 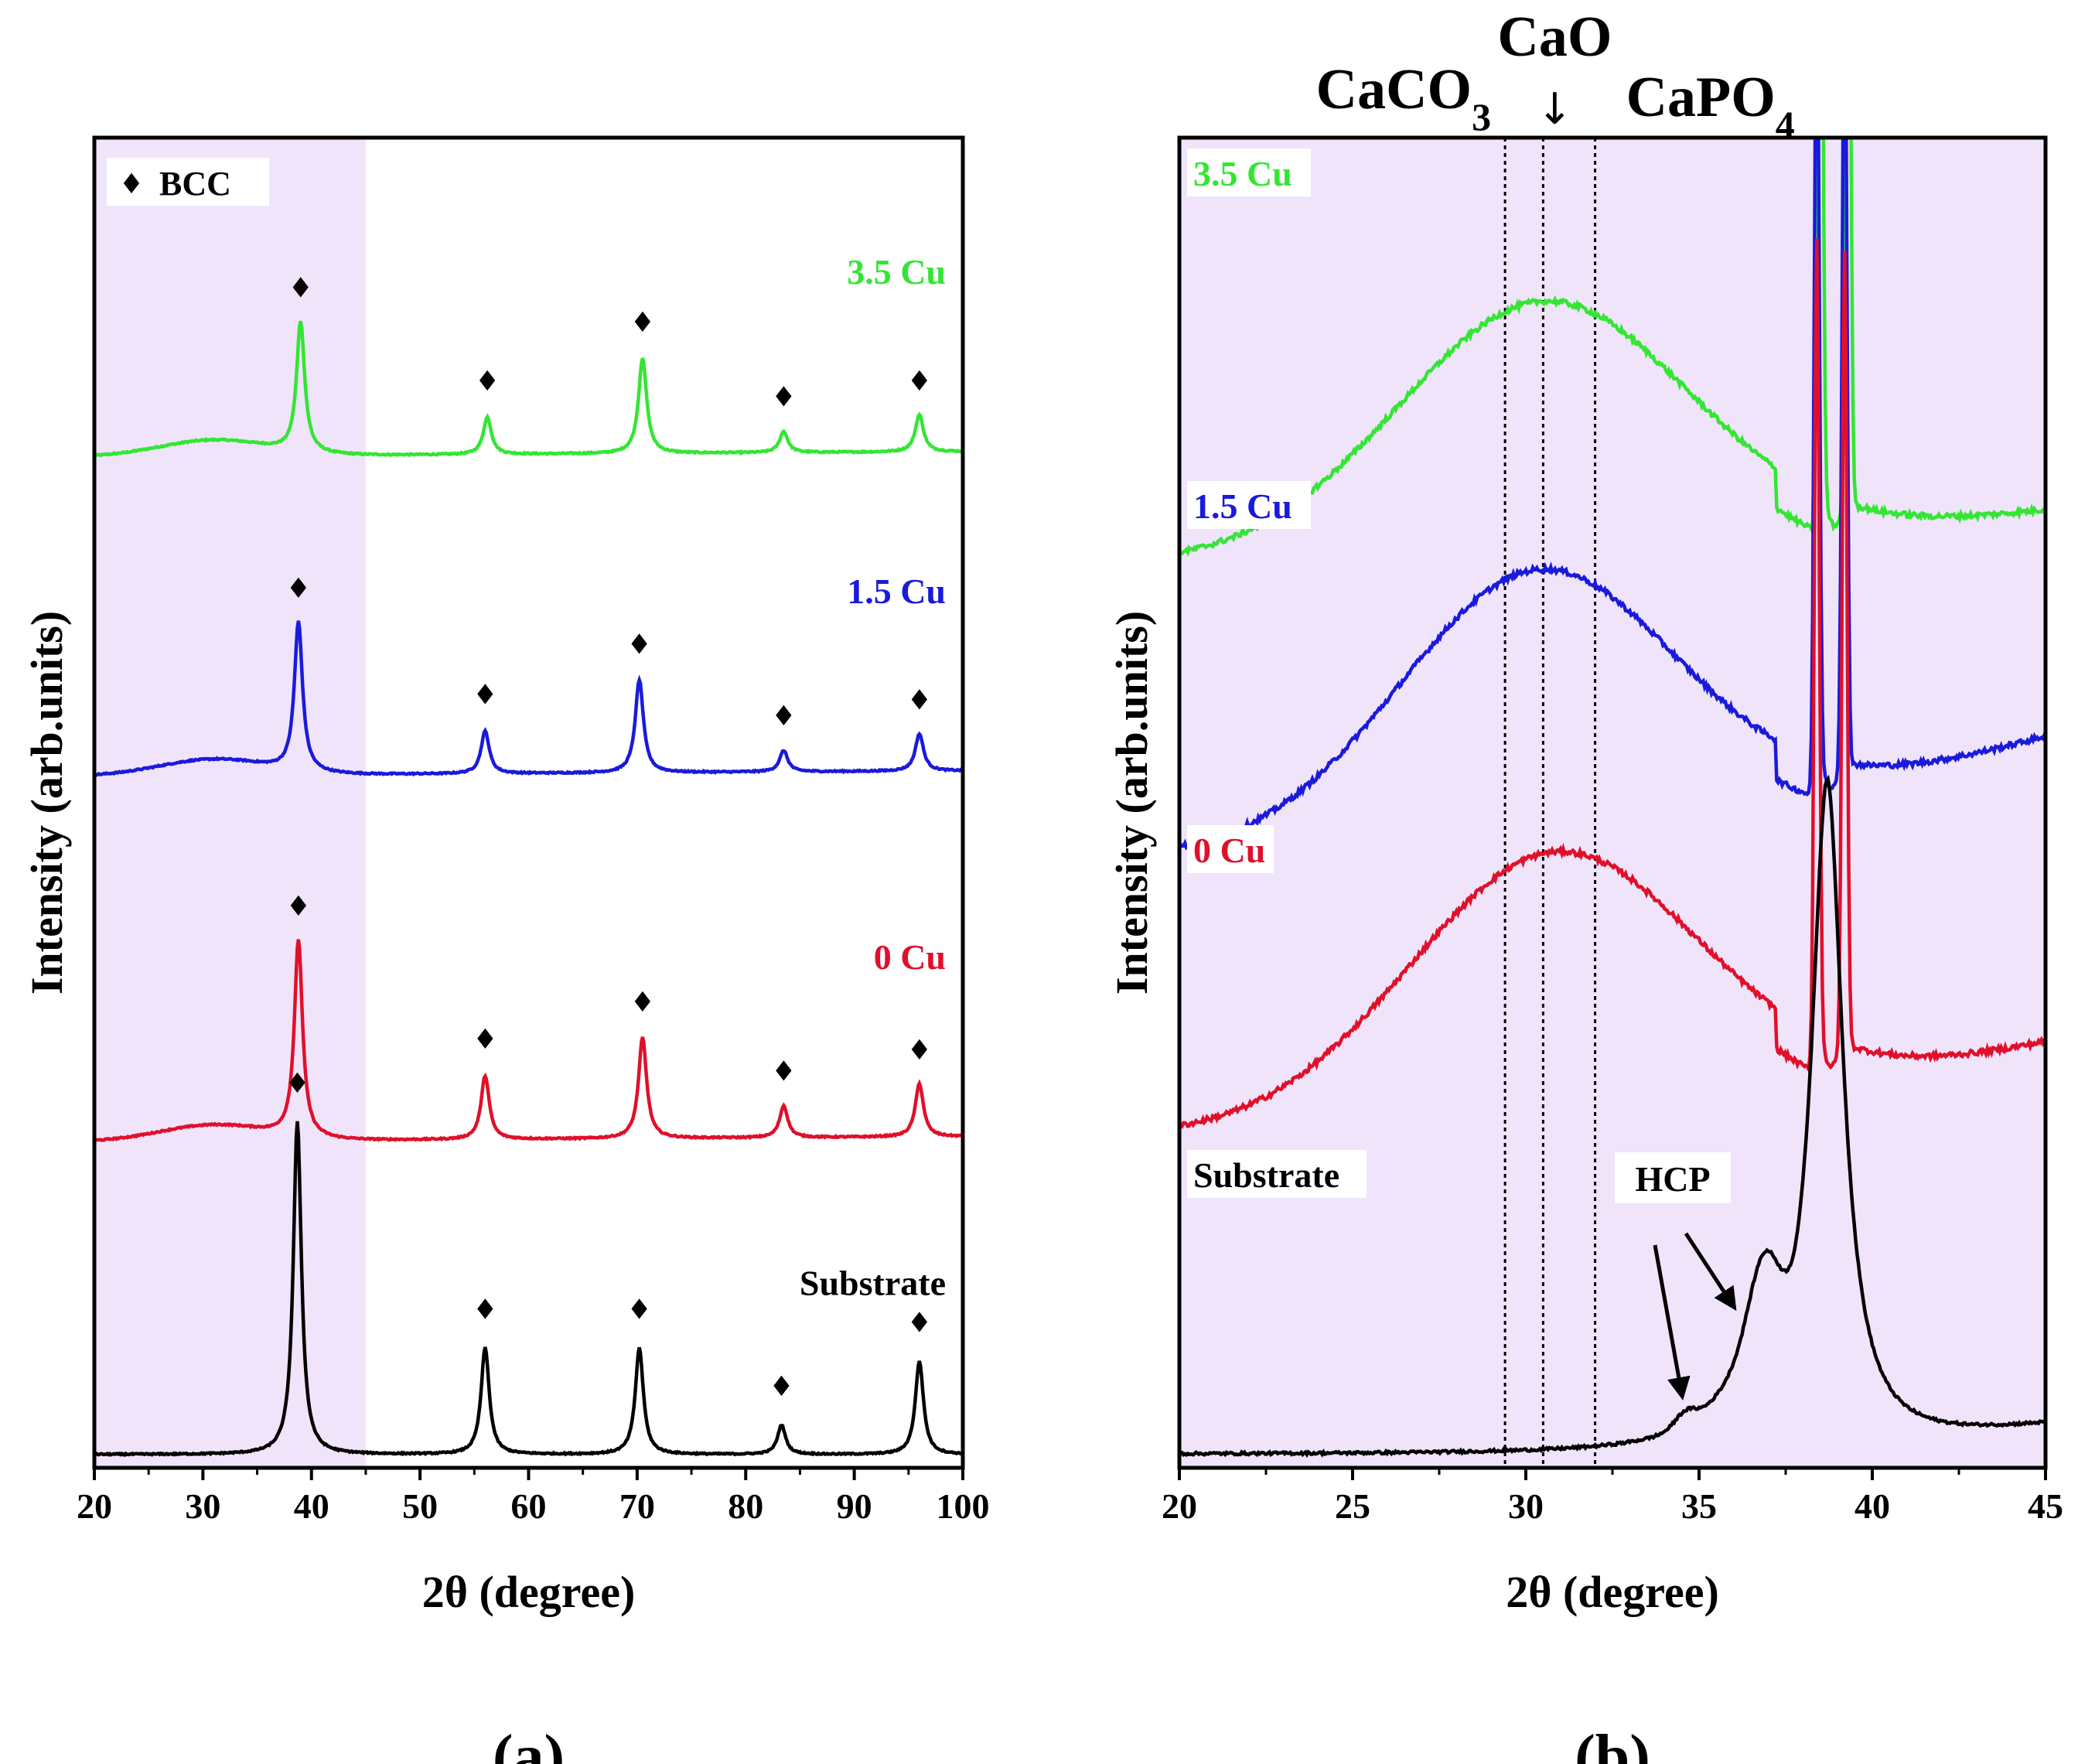 I want to click on down-arrow-glyph: ↓, so click(x=1555, y=110).